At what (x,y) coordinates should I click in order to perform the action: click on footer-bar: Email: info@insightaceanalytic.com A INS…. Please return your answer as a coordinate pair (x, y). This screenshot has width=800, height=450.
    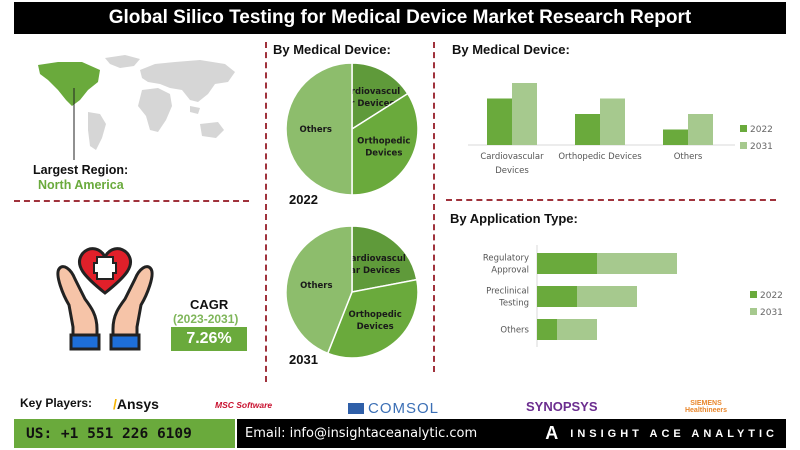
    Looking at the image, I should click on (511, 433).